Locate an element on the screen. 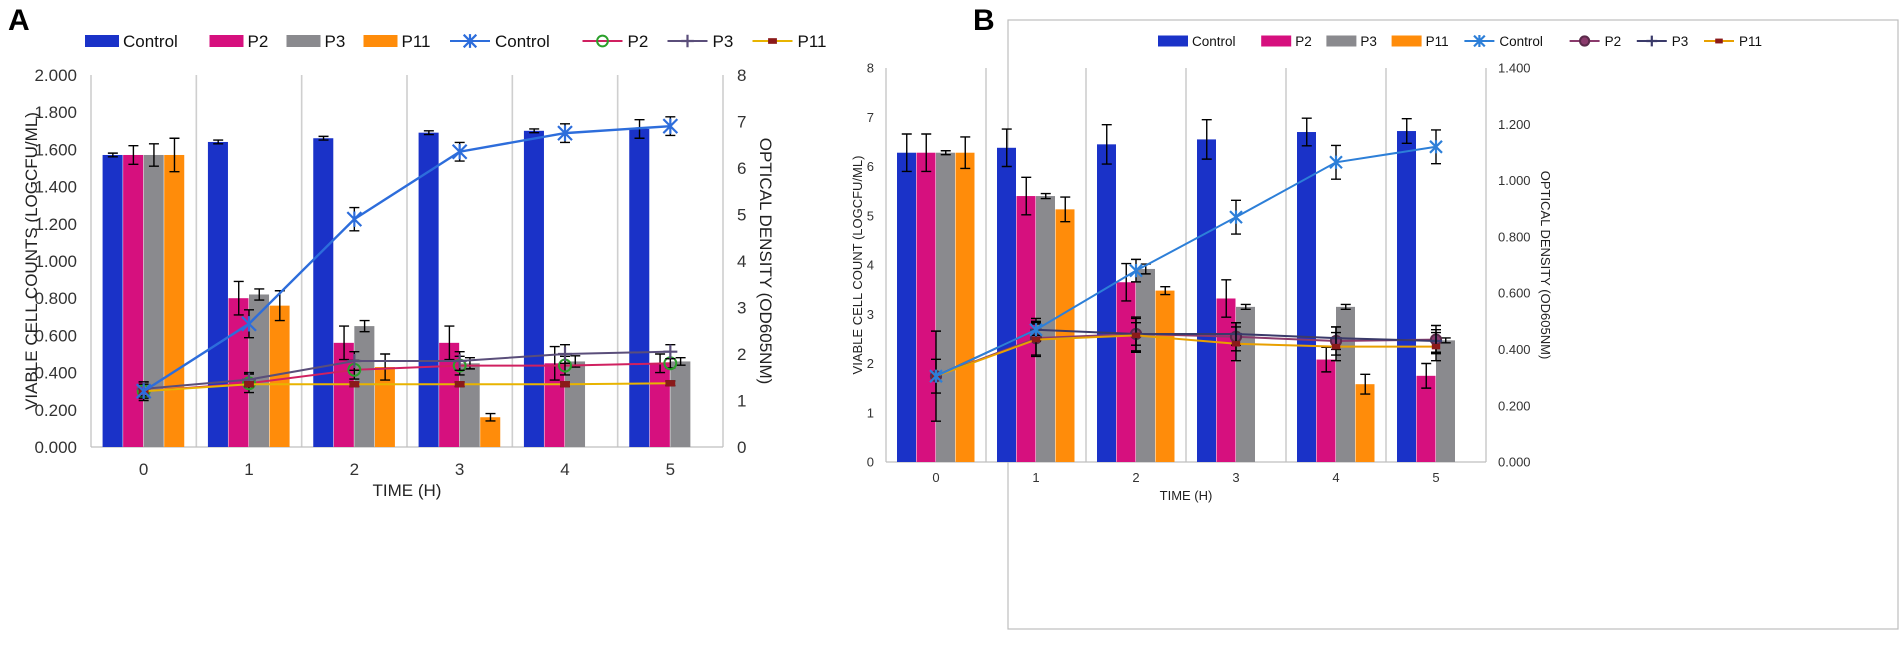 This screenshot has width=1902, height=652. line-control is located at coordinates (407, 258).